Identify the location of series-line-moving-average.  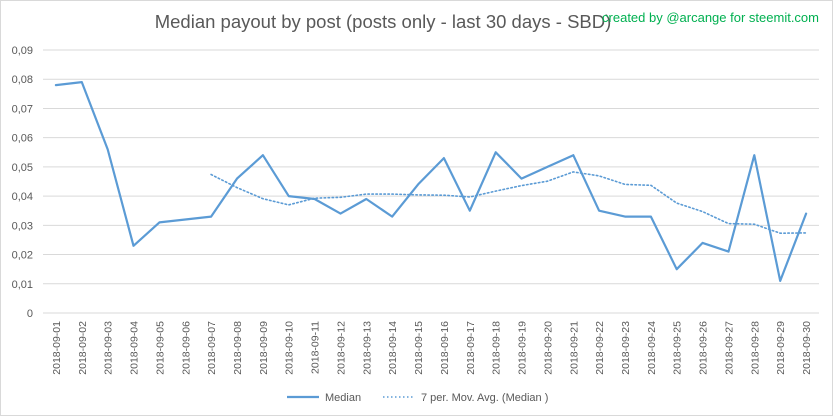
(508, 202).